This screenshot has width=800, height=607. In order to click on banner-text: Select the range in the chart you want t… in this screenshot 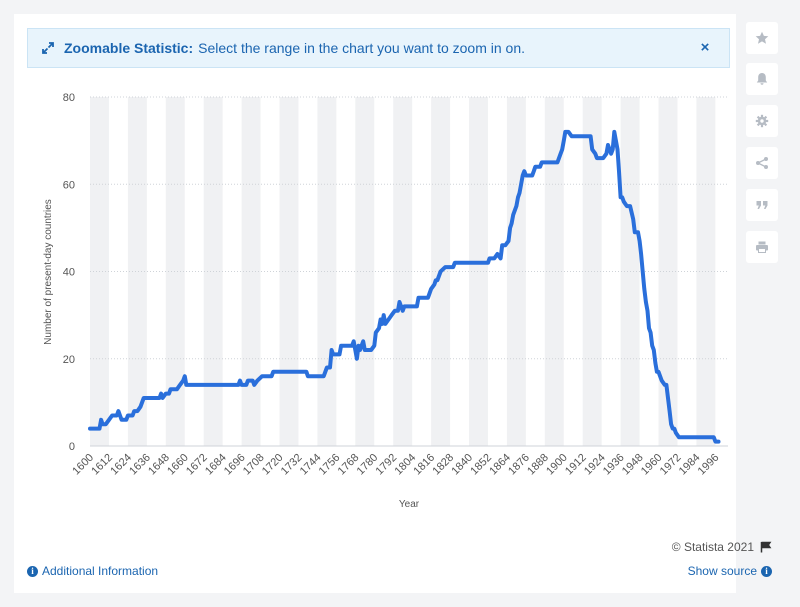, I will do `click(362, 48)`.